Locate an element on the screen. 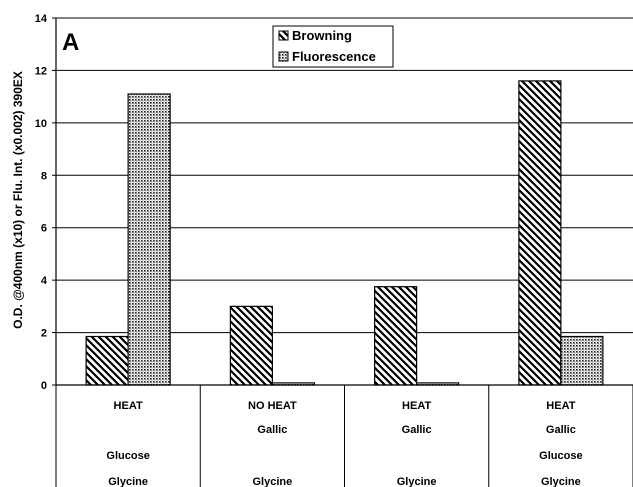 Image resolution: width=633 pixels, height=487 pixels. legend-swatch-fluorescence is located at coordinates (283, 56).